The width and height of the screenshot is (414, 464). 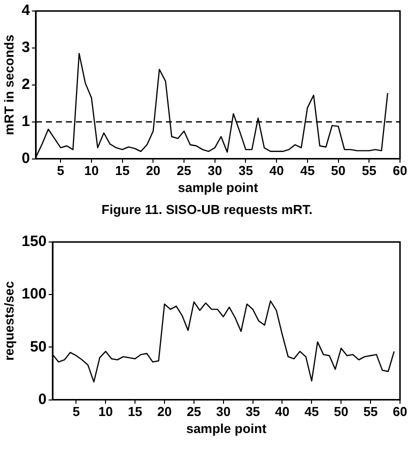 What do you see at coordinates (26, 11) in the screenshot?
I see `y-tick-label: 4` at bounding box center [26, 11].